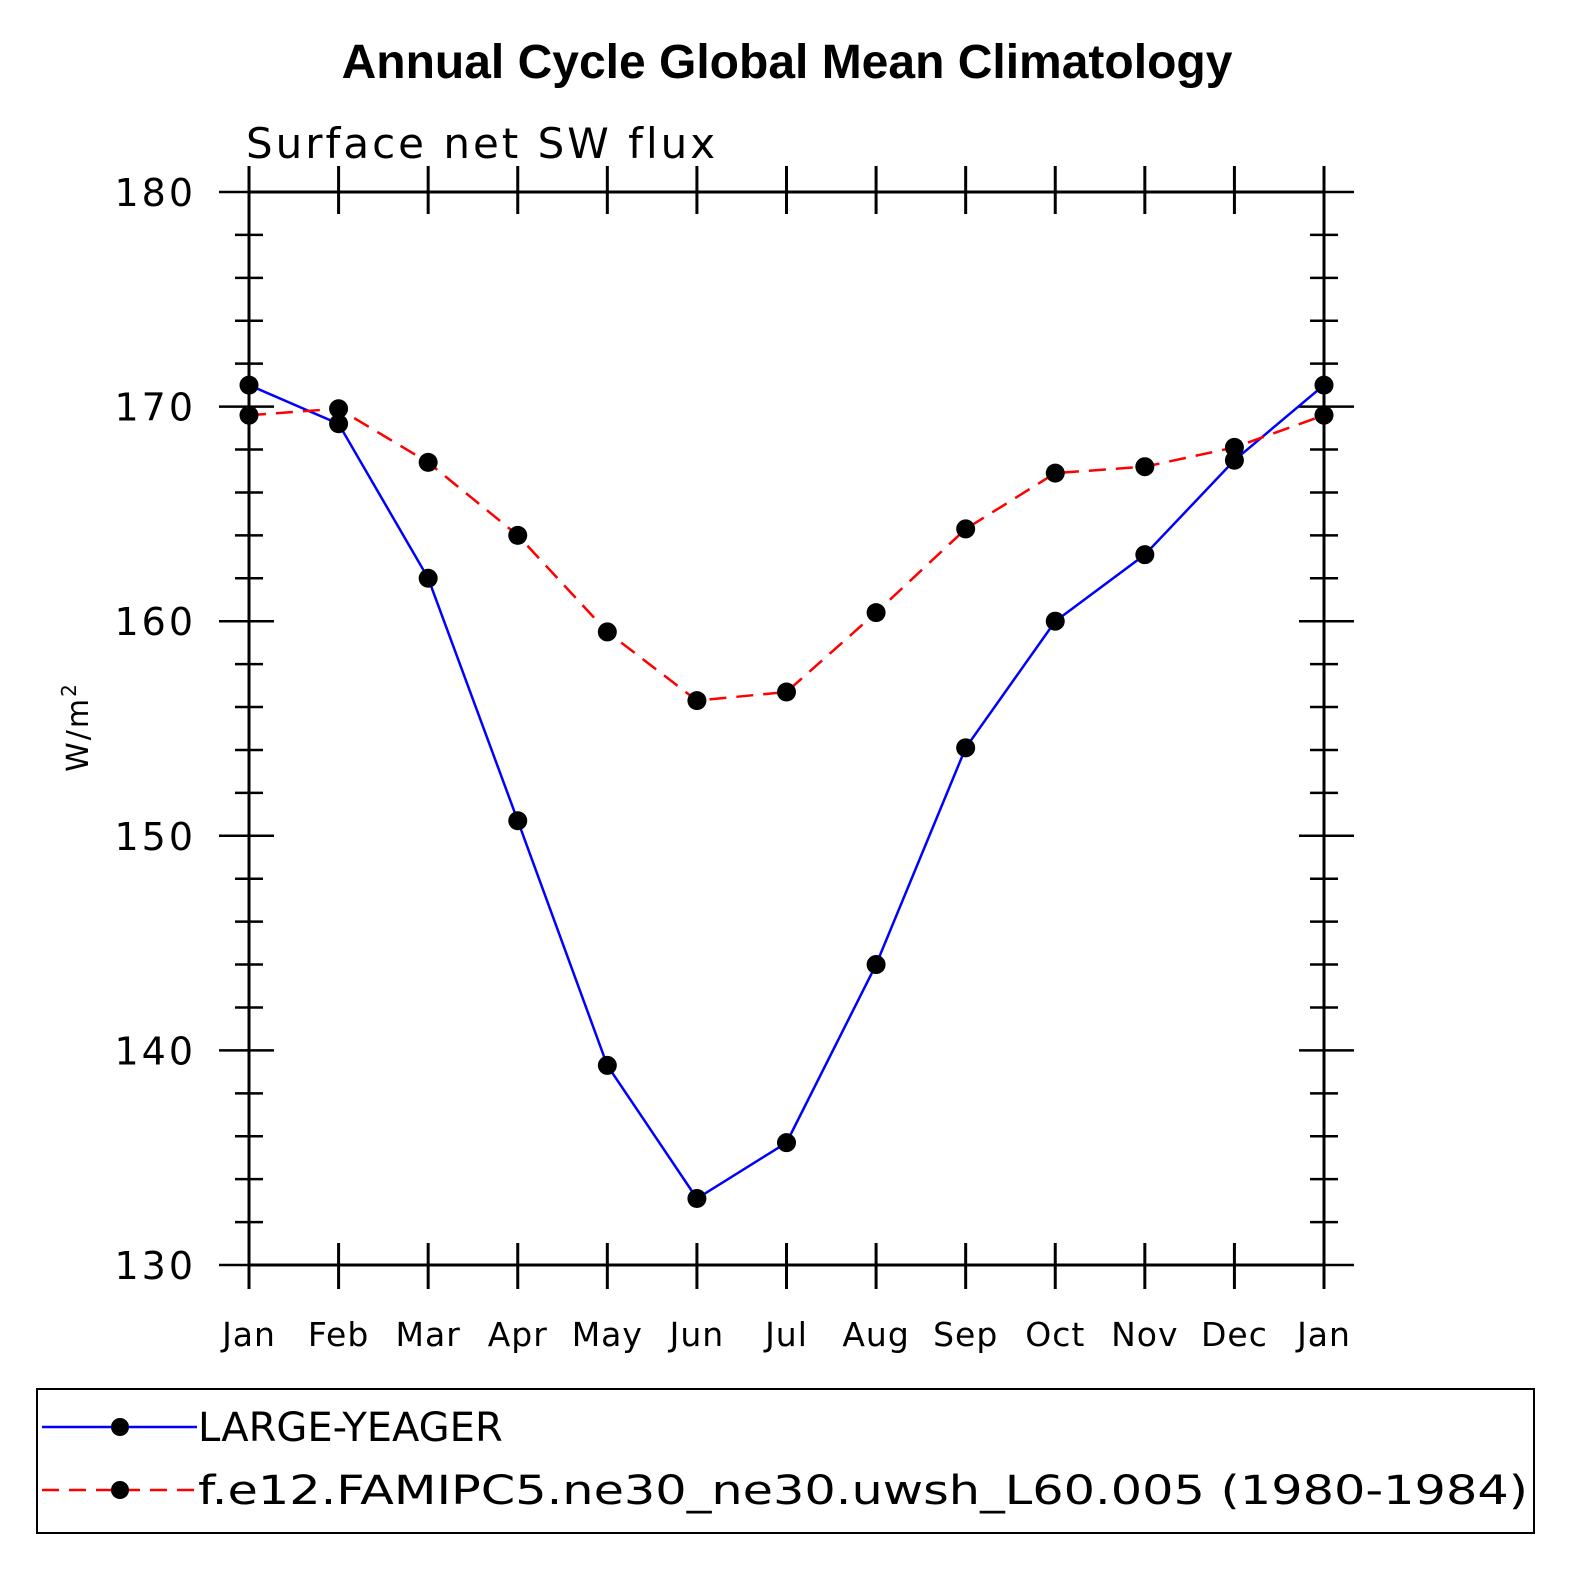 The width and height of the screenshot is (1575, 1575). What do you see at coordinates (155, 193) in the screenshot?
I see `y-tick-label: 180` at bounding box center [155, 193].